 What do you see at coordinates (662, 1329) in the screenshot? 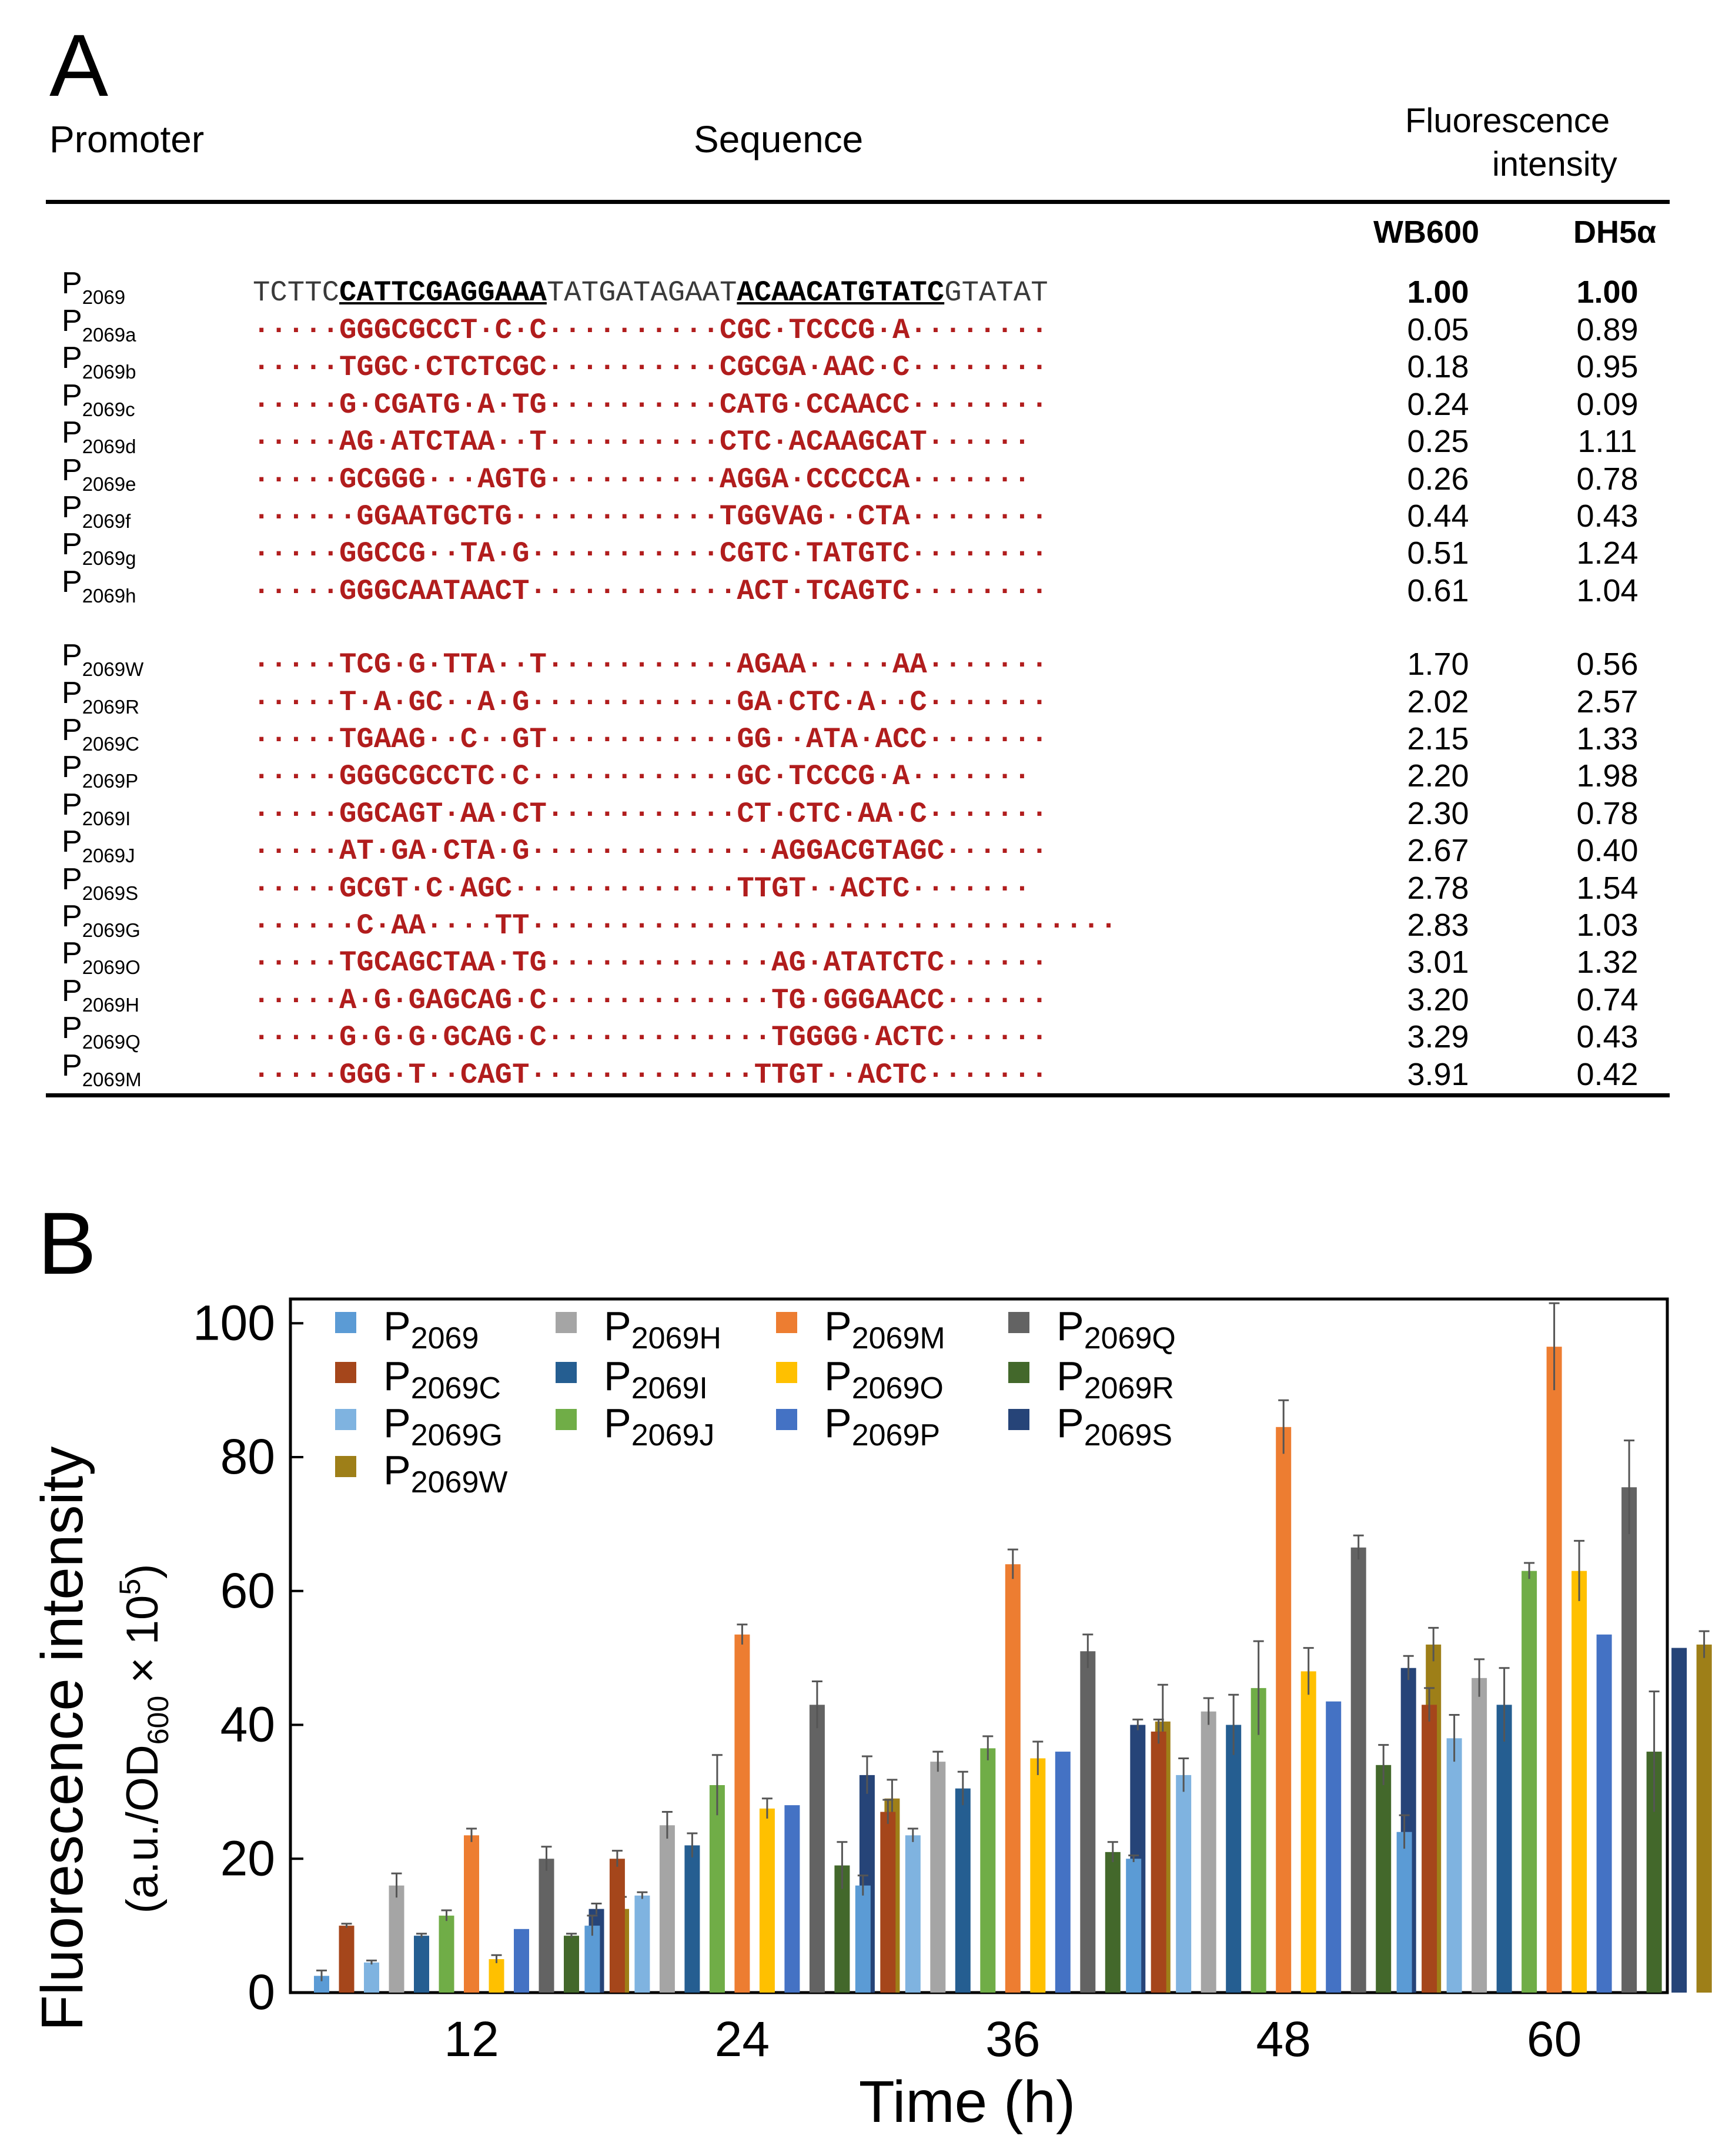
I see `legend-label: P2069H` at bounding box center [662, 1329].